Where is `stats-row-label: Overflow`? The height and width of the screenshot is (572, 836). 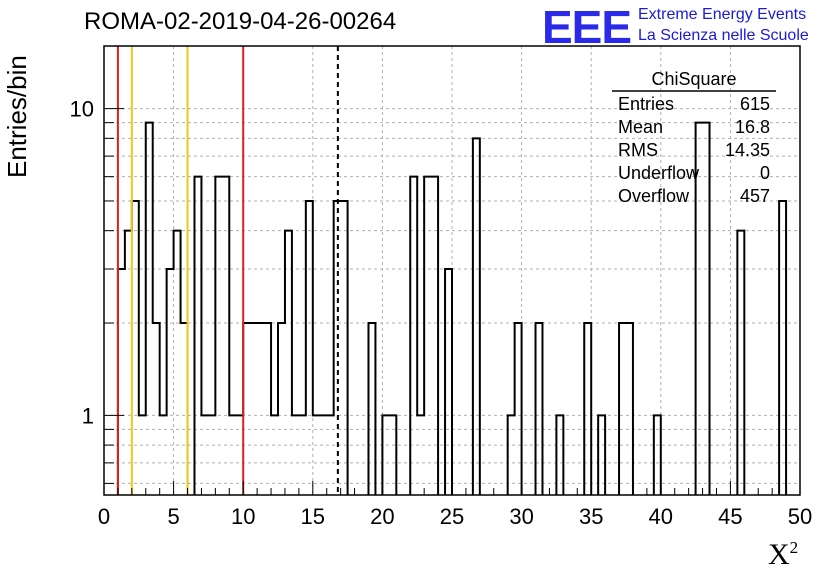
stats-row-label: Overflow is located at coordinates (654, 196).